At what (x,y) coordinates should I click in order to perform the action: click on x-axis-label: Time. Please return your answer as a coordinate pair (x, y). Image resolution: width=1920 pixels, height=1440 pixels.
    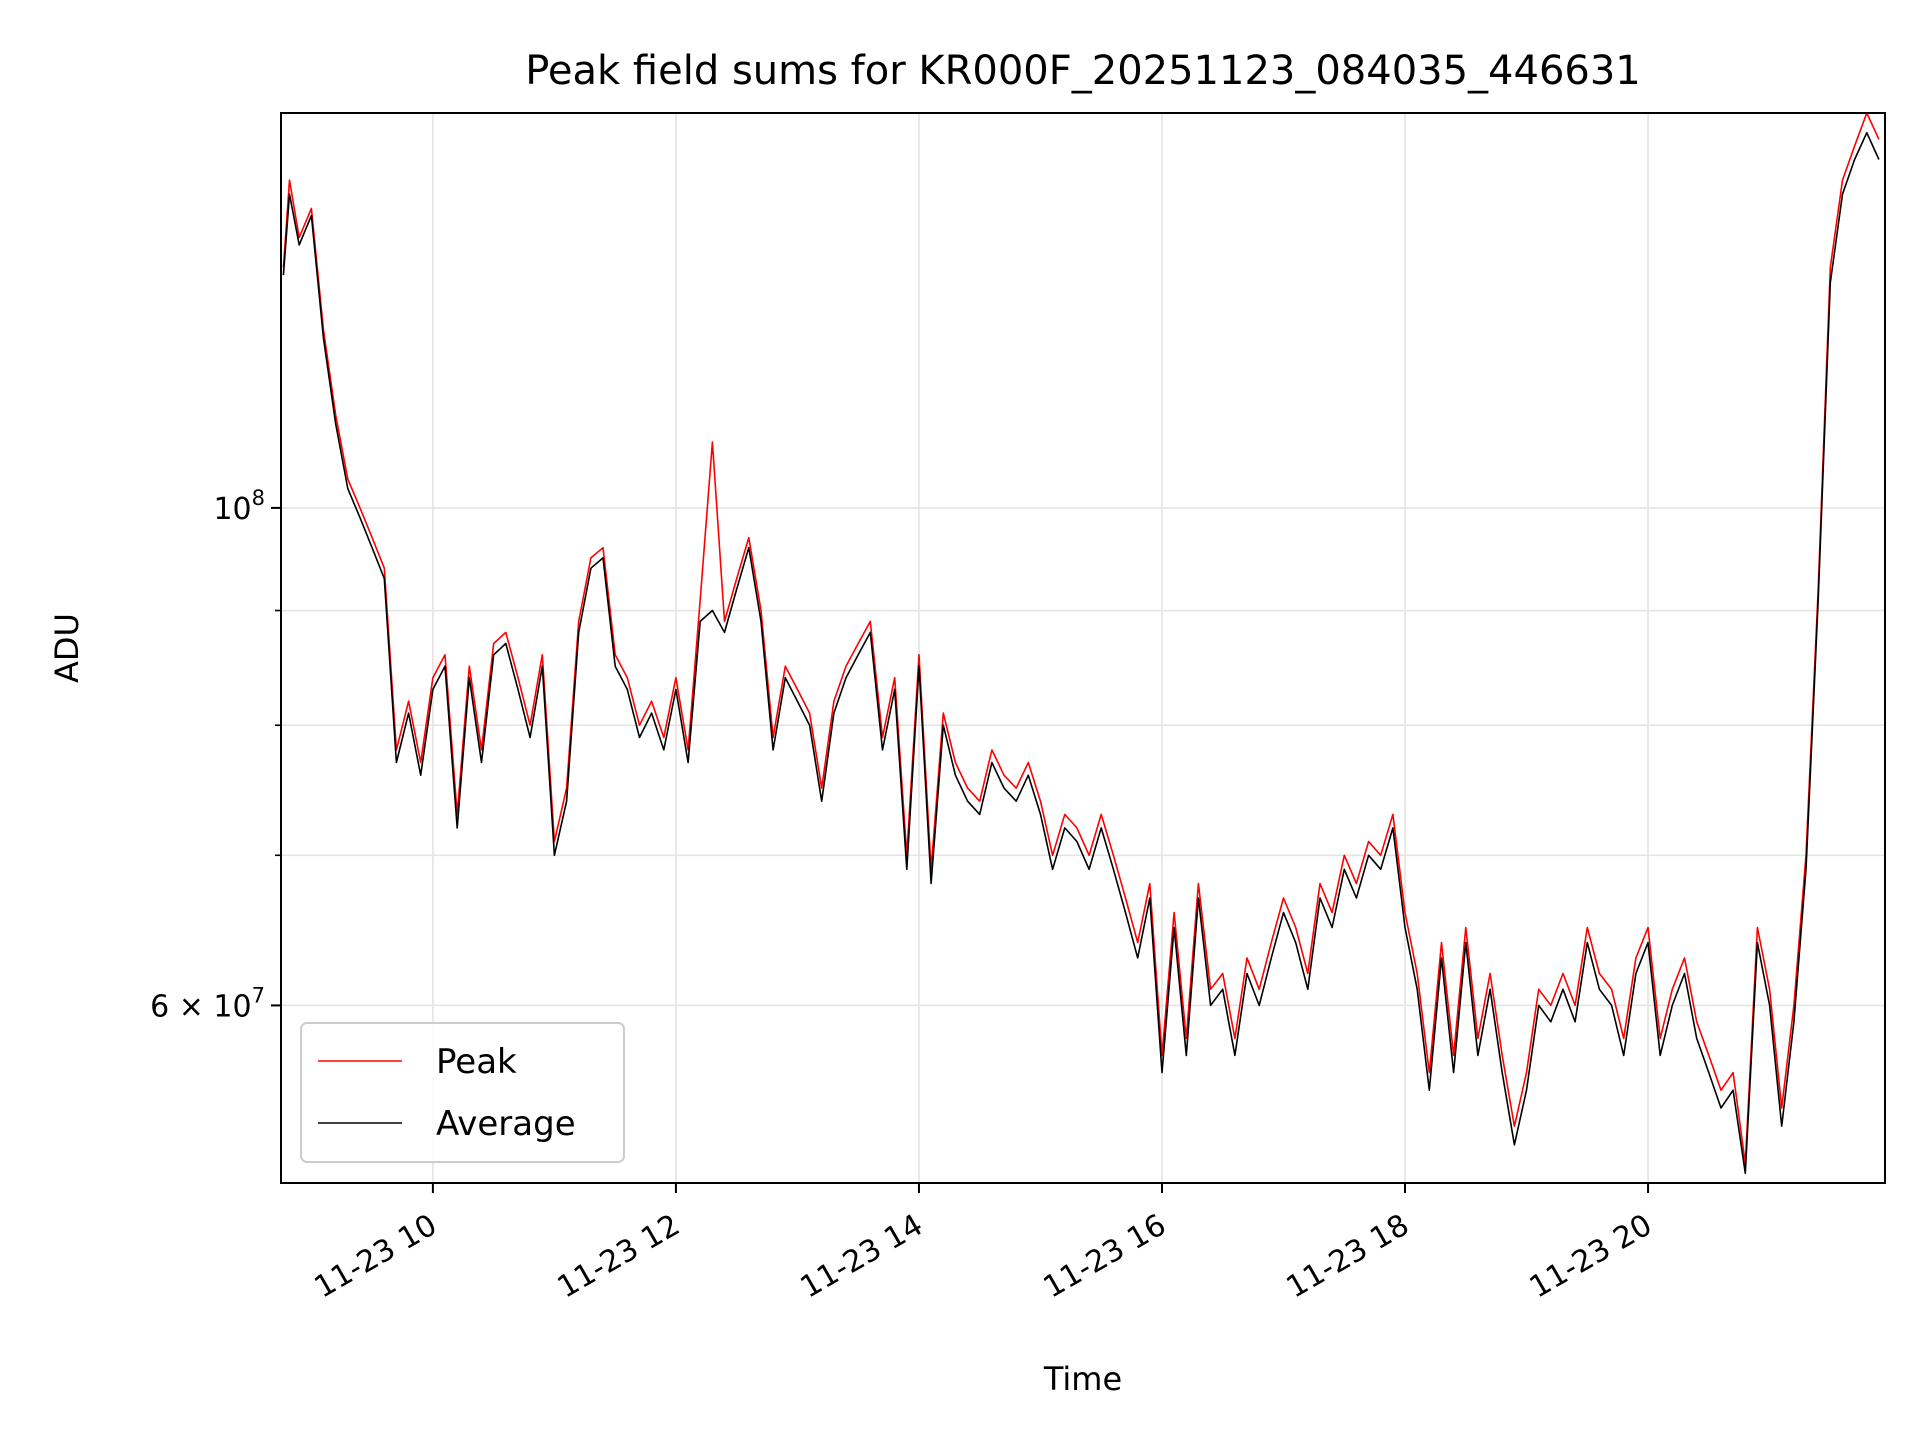
    Looking at the image, I should click on (1082, 1379).